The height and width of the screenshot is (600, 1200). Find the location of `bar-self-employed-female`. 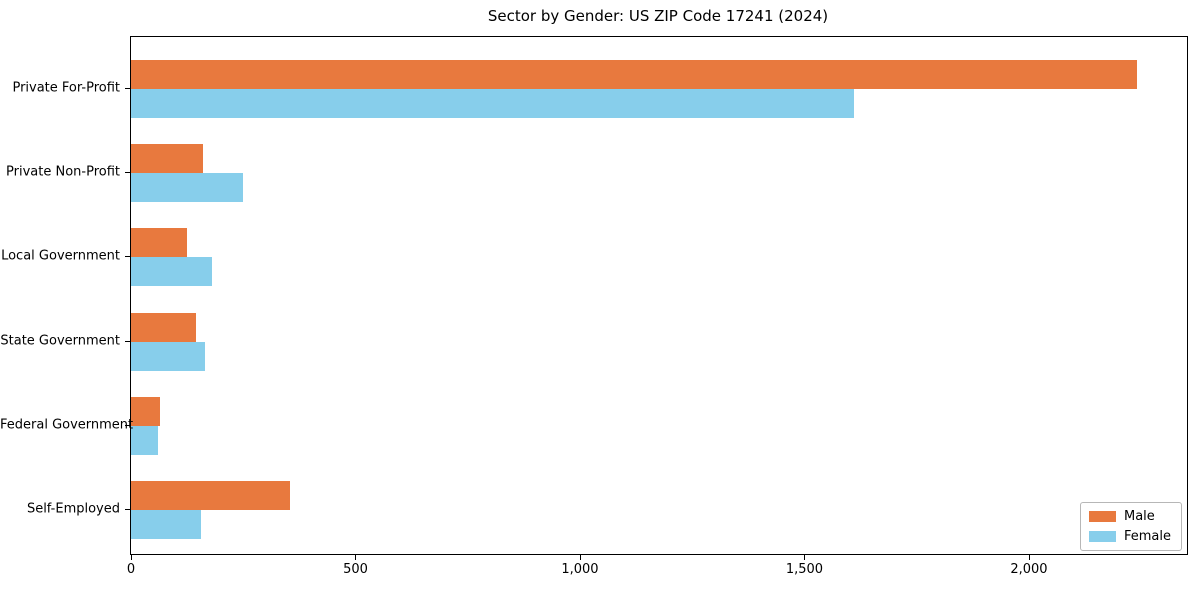

bar-self-employed-female is located at coordinates (166, 525).